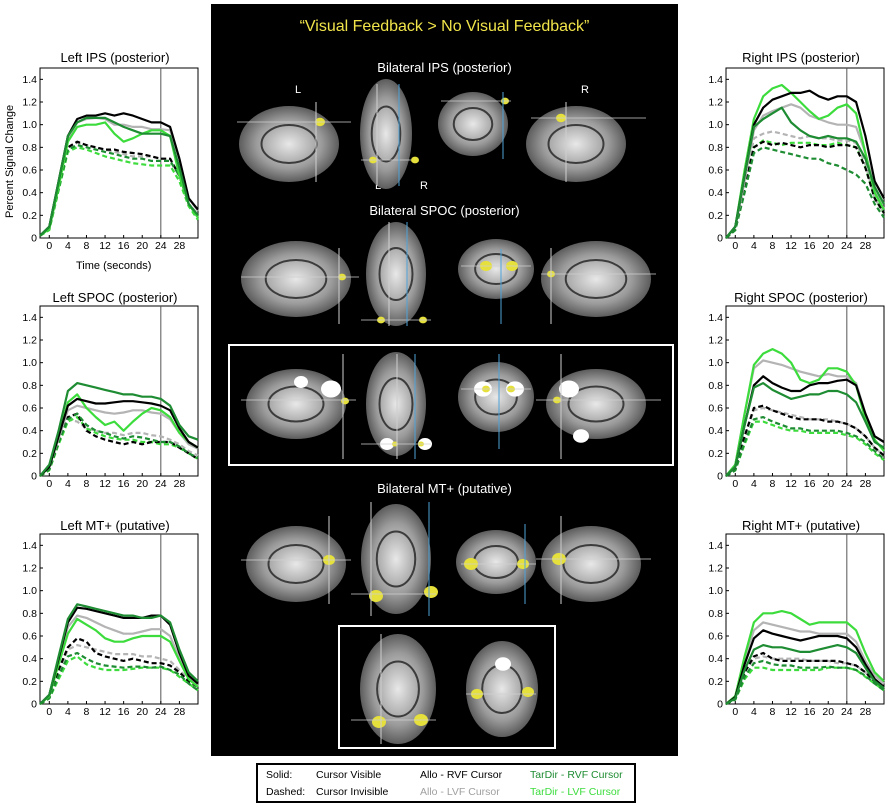  Describe the element at coordinates (585, 90) in the screenshot. I see `hemisphere-right-label: R` at that location.